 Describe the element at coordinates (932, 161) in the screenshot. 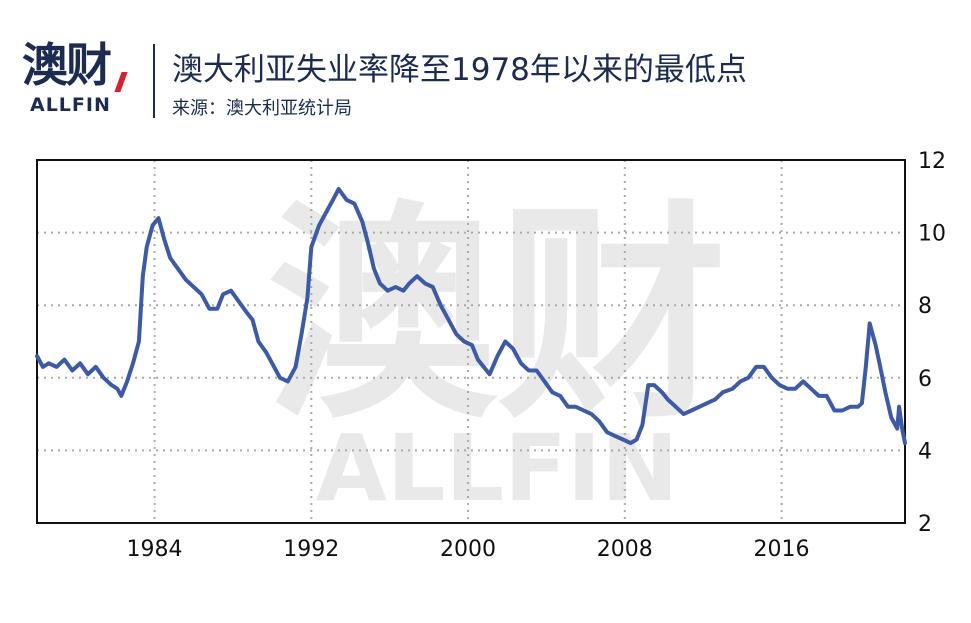

I see `y-tick-label: 12` at that location.